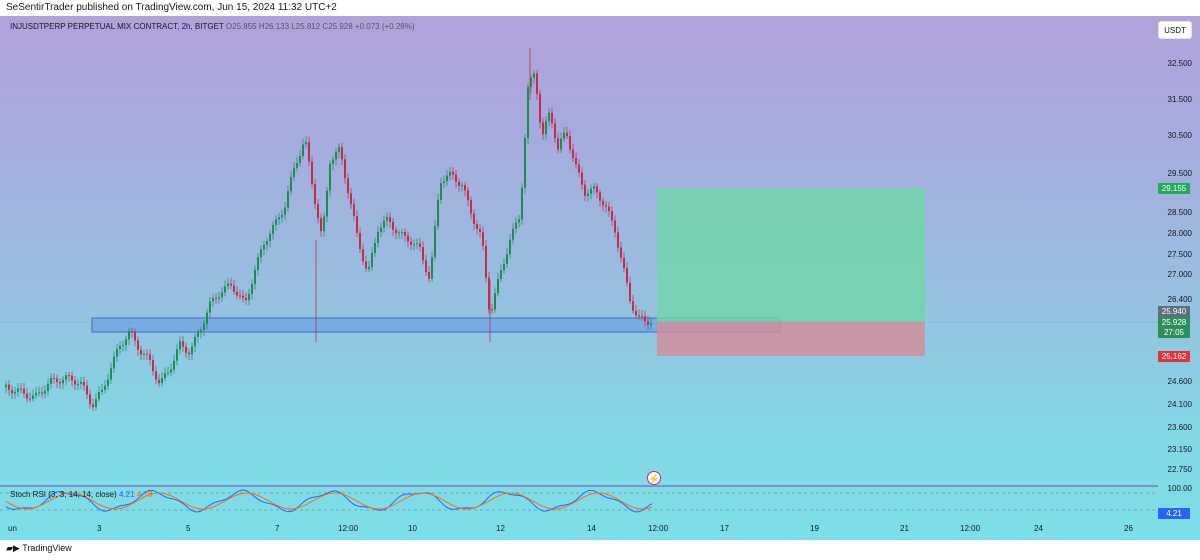 This screenshot has height=560, width=1200. I want to click on stoch-name: Stoch RSI (3, 3, 14, 14, close), so click(63, 494).